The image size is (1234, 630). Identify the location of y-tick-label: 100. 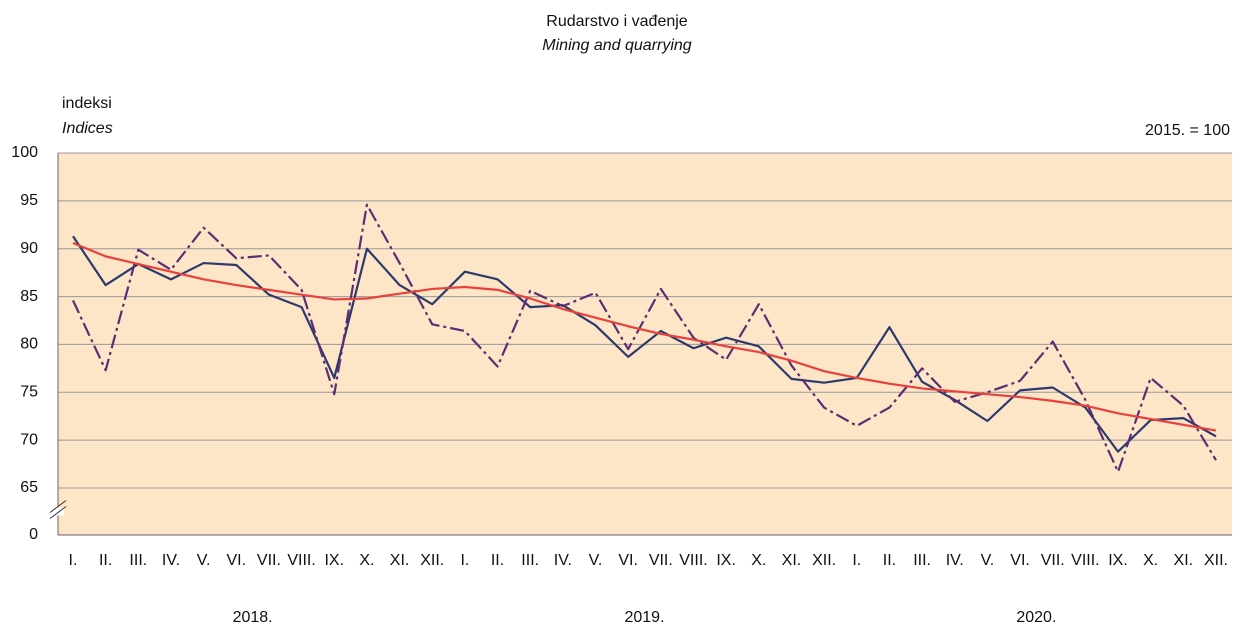
(24, 152).